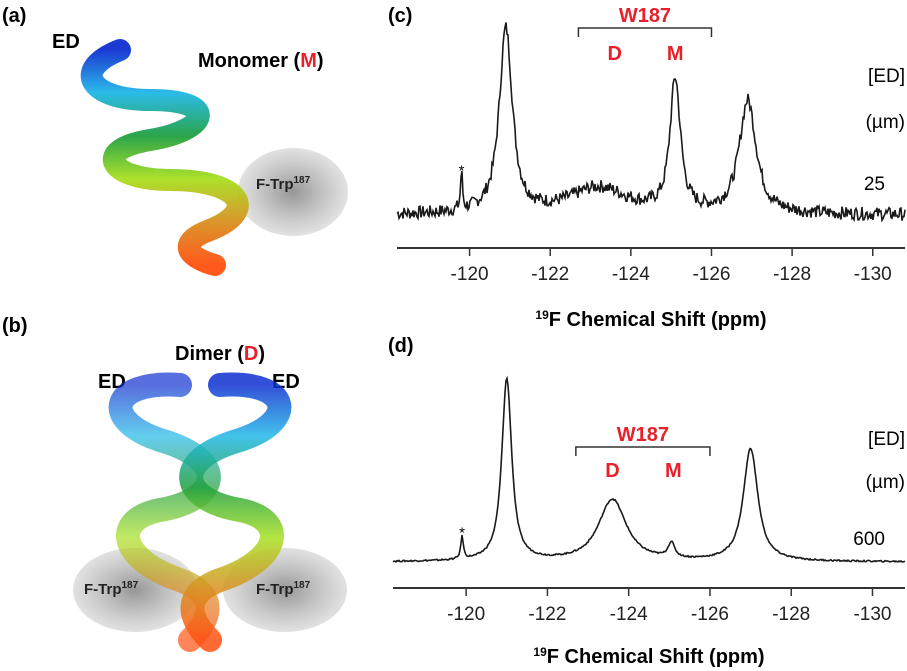 This screenshot has width=907, height=671. Describe the element at coordinates (200, 512) in the screenshot. I see `dimer-helix-ribbons` at that location.